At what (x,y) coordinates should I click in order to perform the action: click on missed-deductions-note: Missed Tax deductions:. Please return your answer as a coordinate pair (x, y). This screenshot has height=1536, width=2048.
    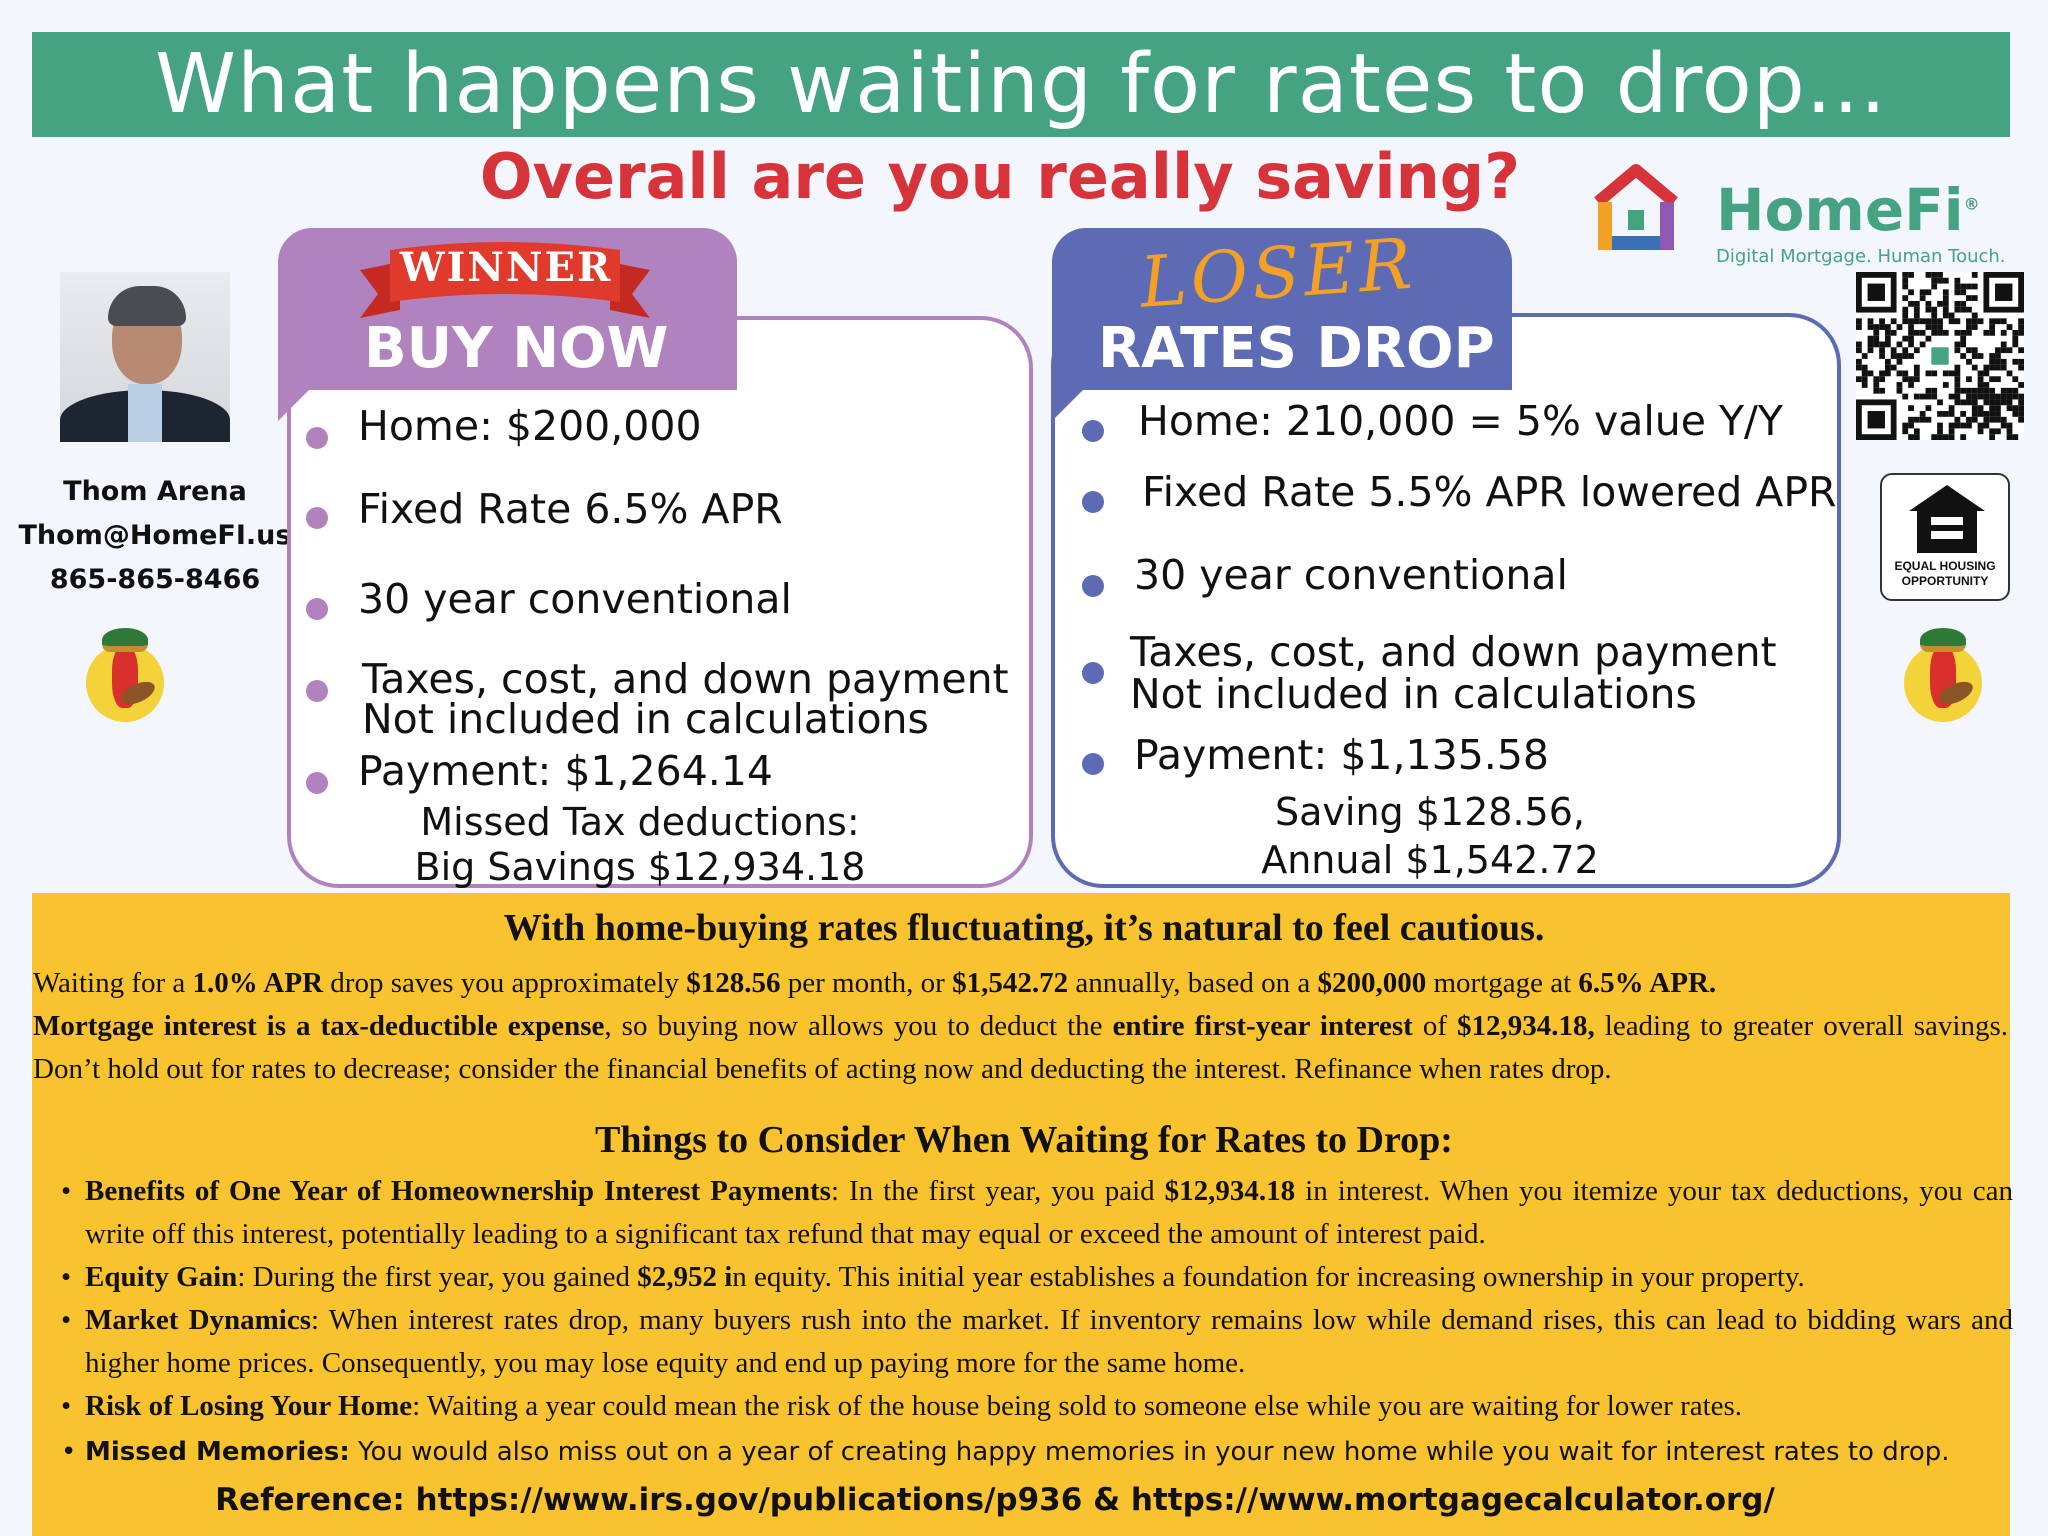
    Looking at the image, I should click on (640, 822).